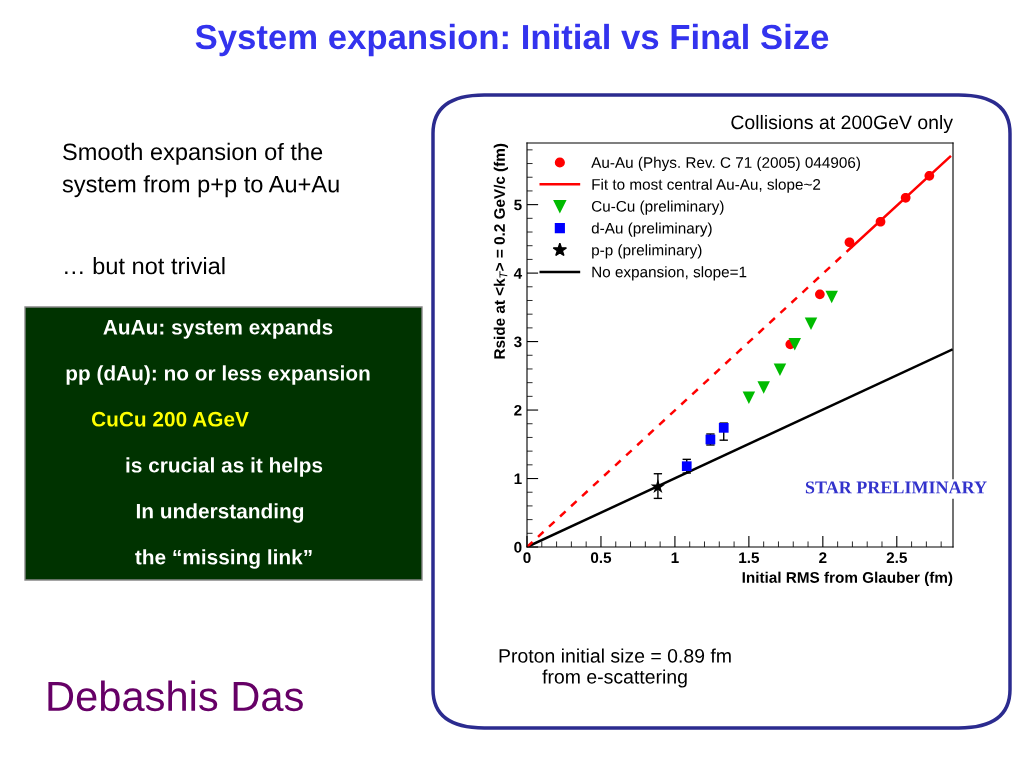 Image resolution: width=1024 pixels, height=768 pixels. What do you see at coordinates (518, 410) in the screenshot?
I see `y-tick-label: 2` at bounding box center [518, 410].